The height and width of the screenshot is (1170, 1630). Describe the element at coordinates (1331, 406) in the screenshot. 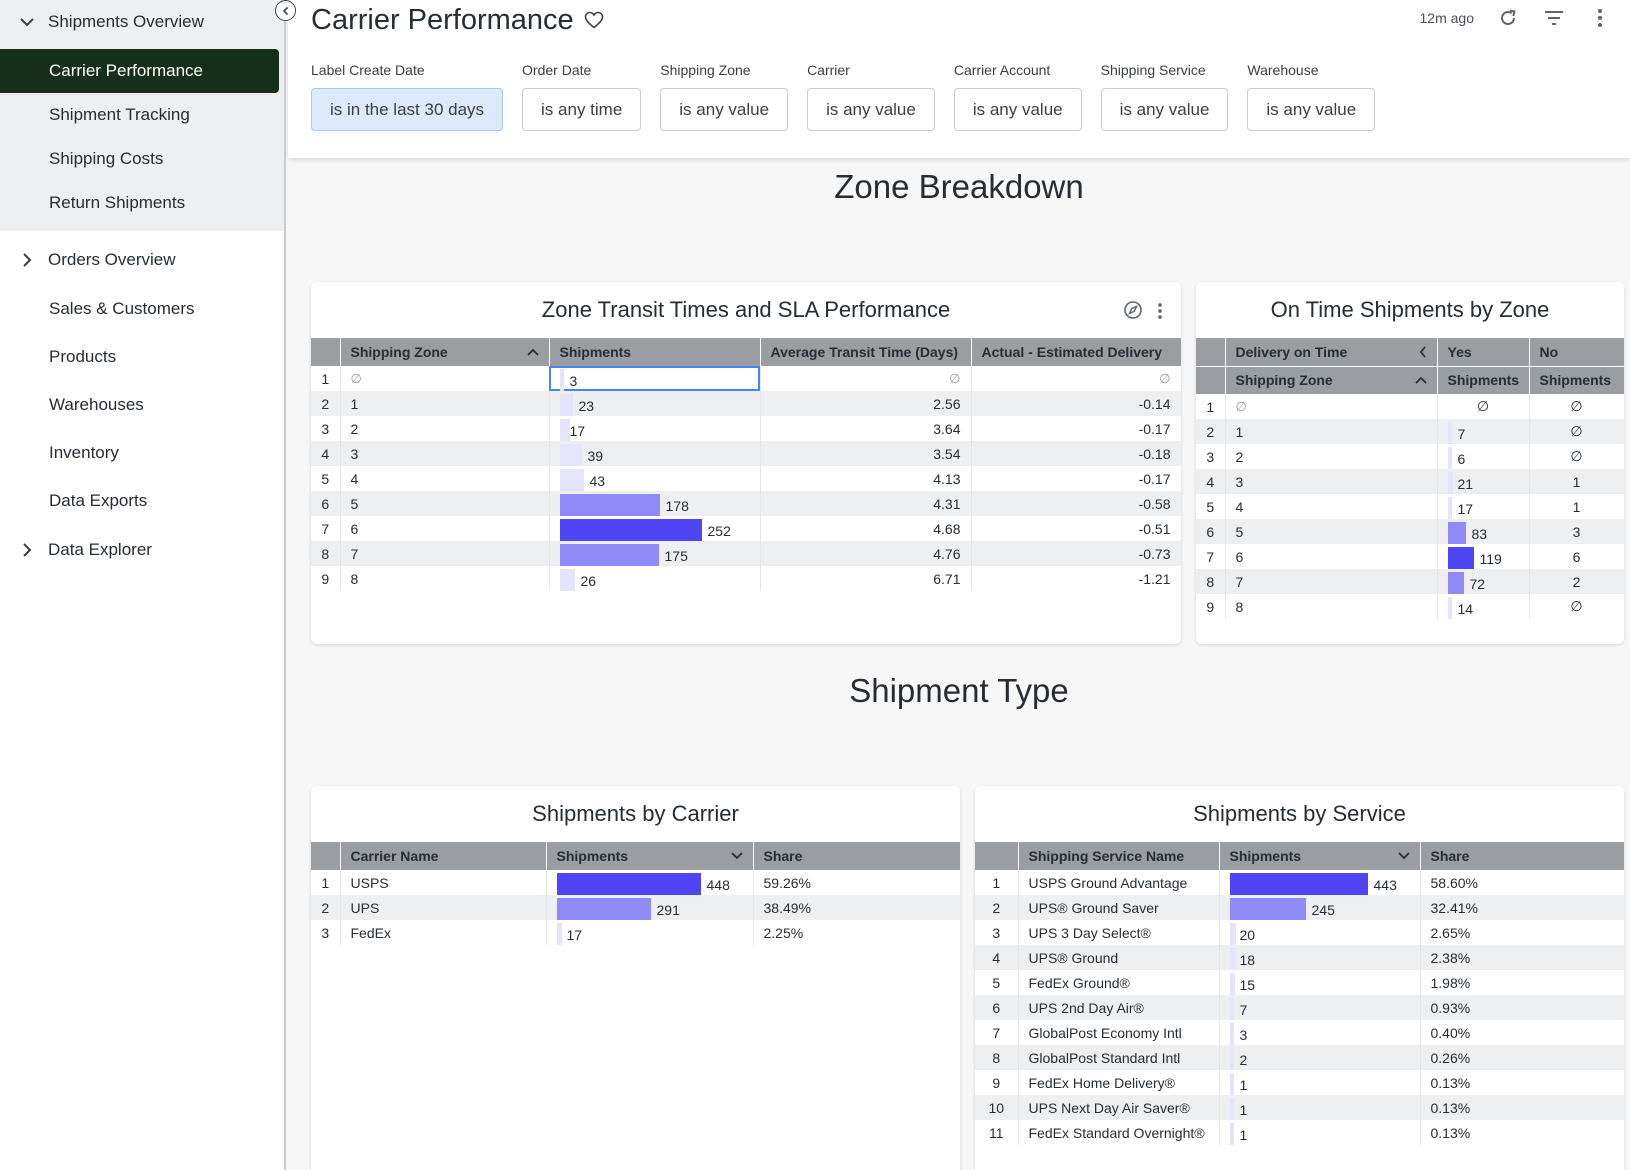

I see `zone-cell: ∅` at that location.